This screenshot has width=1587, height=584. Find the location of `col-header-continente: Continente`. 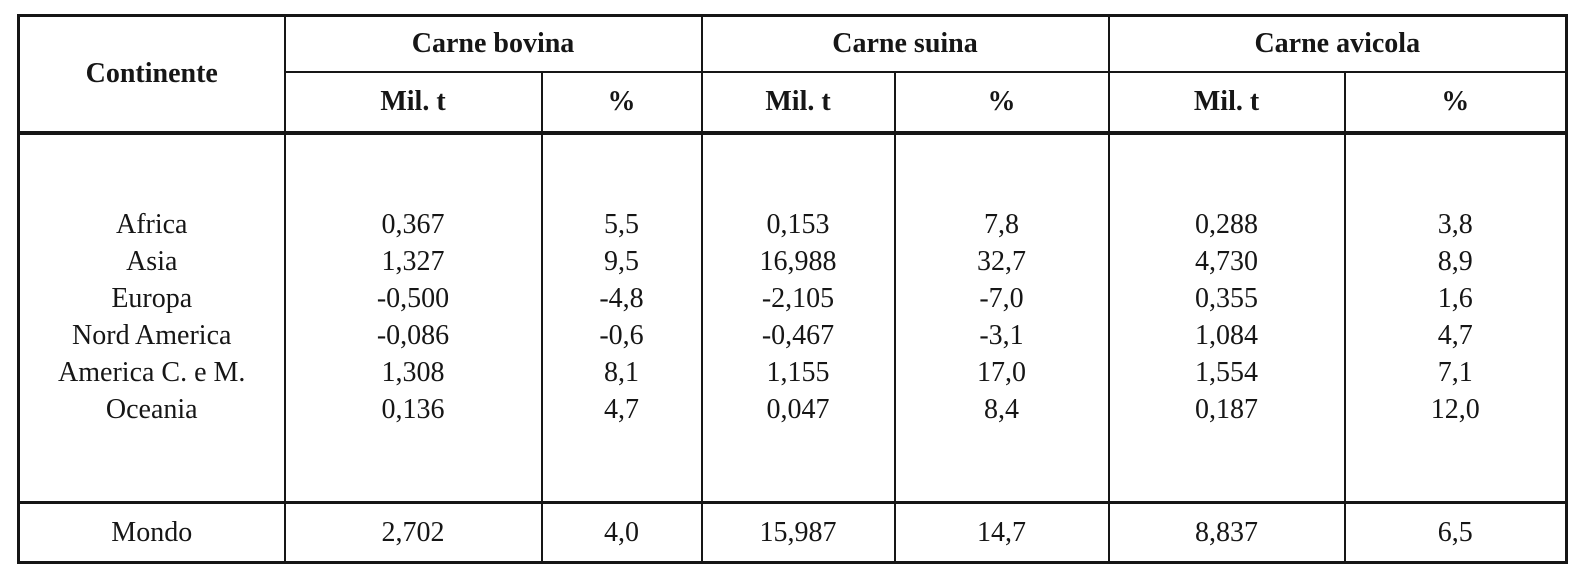

col-header-continente: Continente is located at coordinates (151, 75).